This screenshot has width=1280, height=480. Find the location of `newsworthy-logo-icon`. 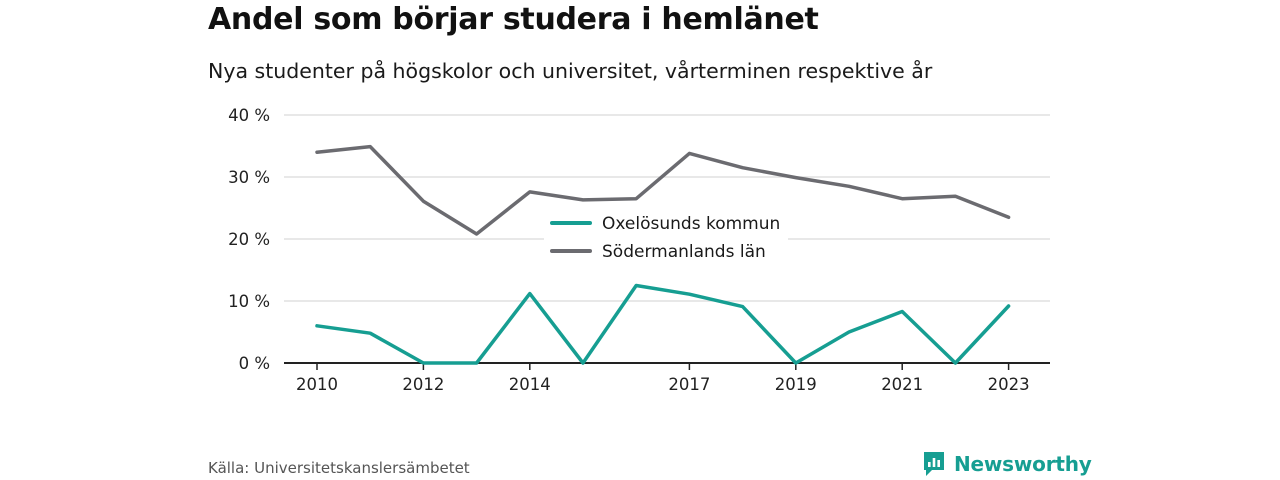

newsworthy-logo-icon is located at coordinates (934, 464).